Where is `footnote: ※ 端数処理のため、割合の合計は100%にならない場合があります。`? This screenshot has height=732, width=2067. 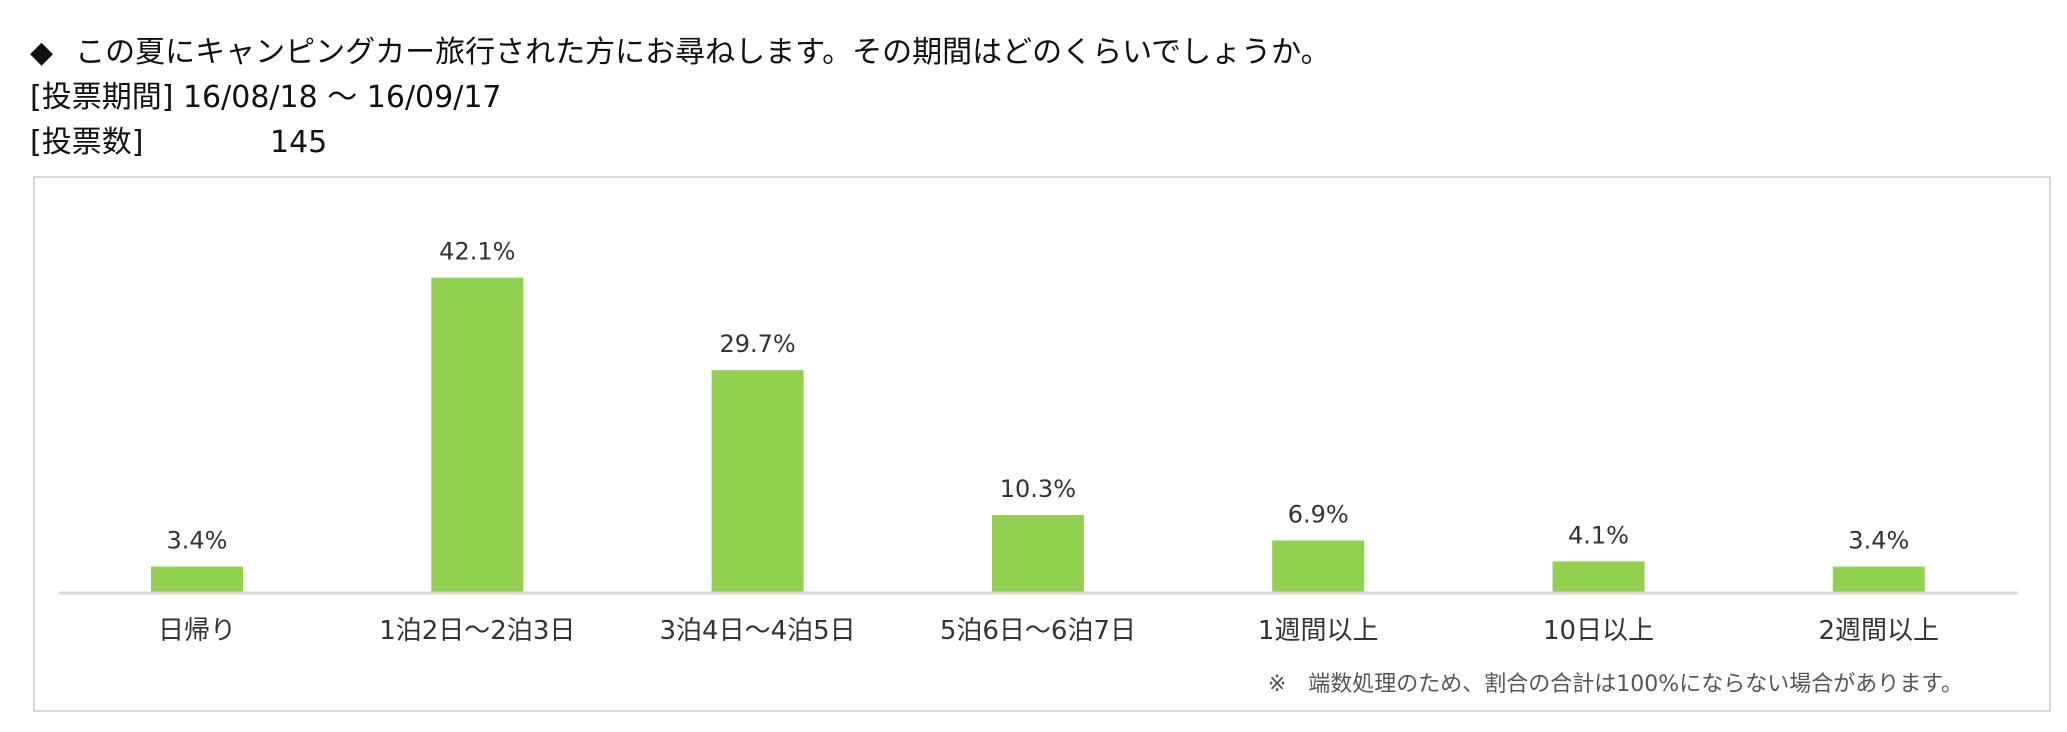
footnote: ※ 端数処理のため、割合の合計は100%にならない場合があります。 is located at coordinates (1615, 684).